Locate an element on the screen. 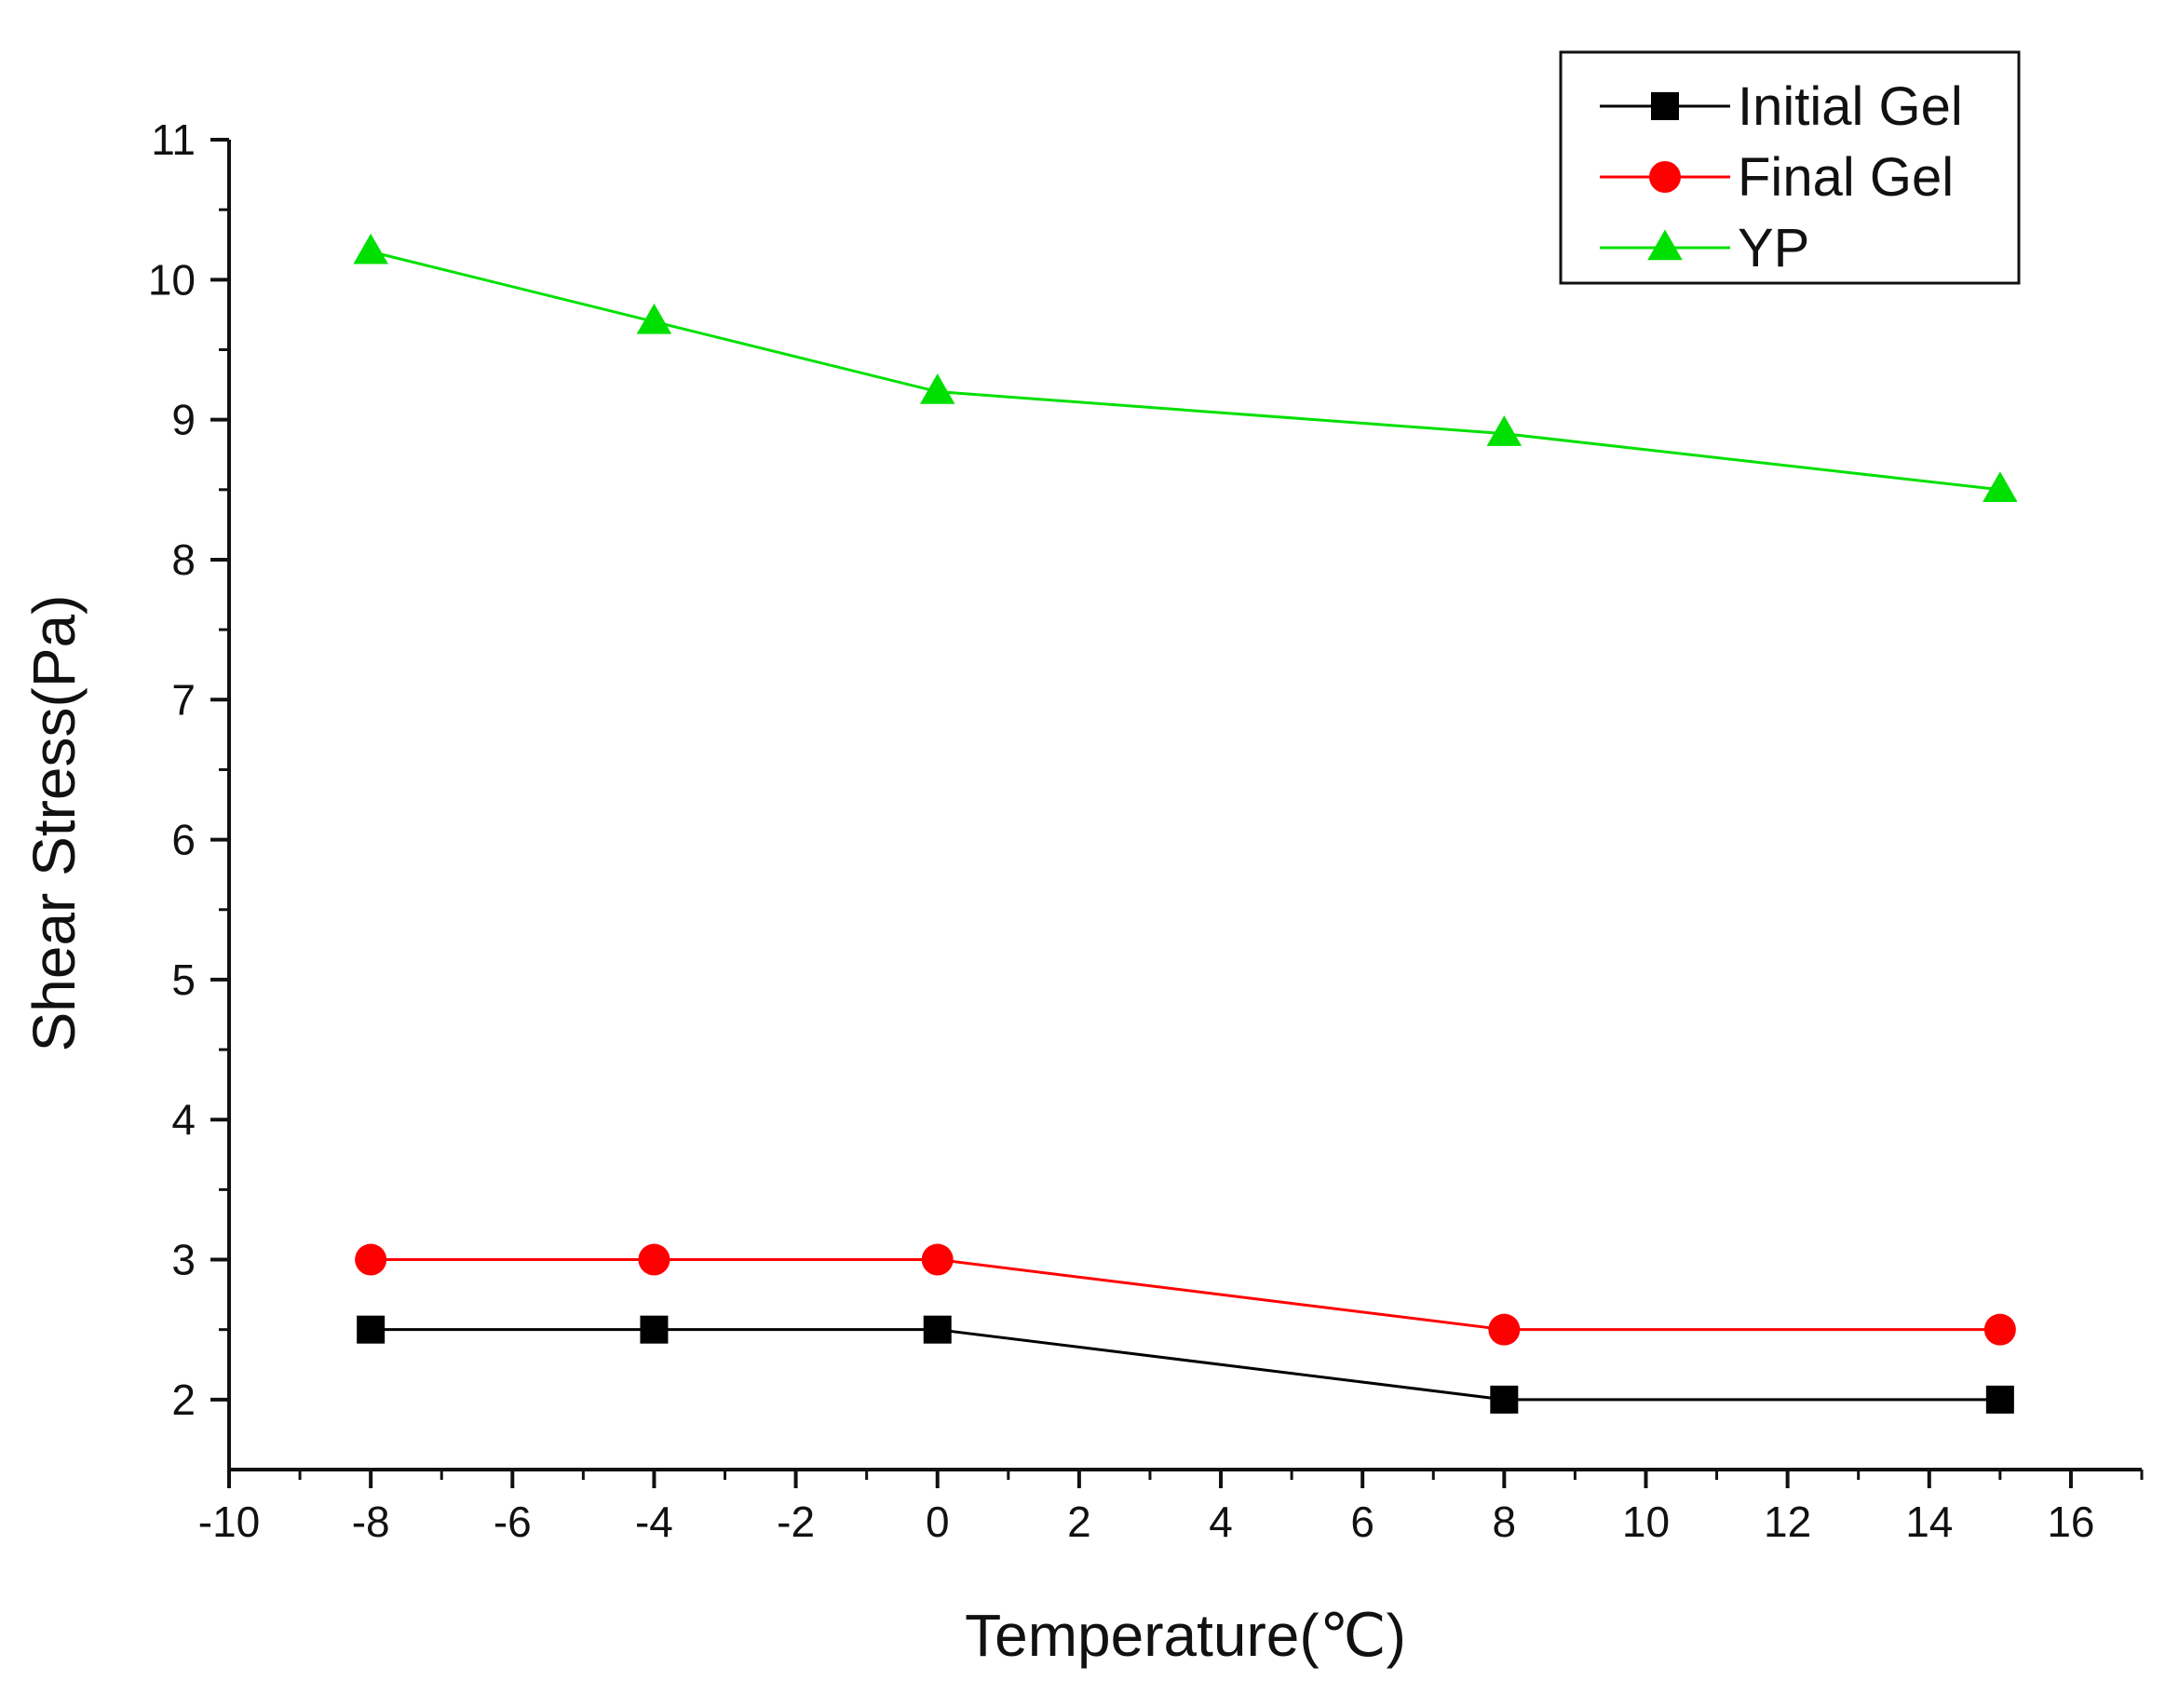 The width and height of the screenshot is (2179, 1708). legend-item: Initial Gel is located at coordinates (1782, 106).